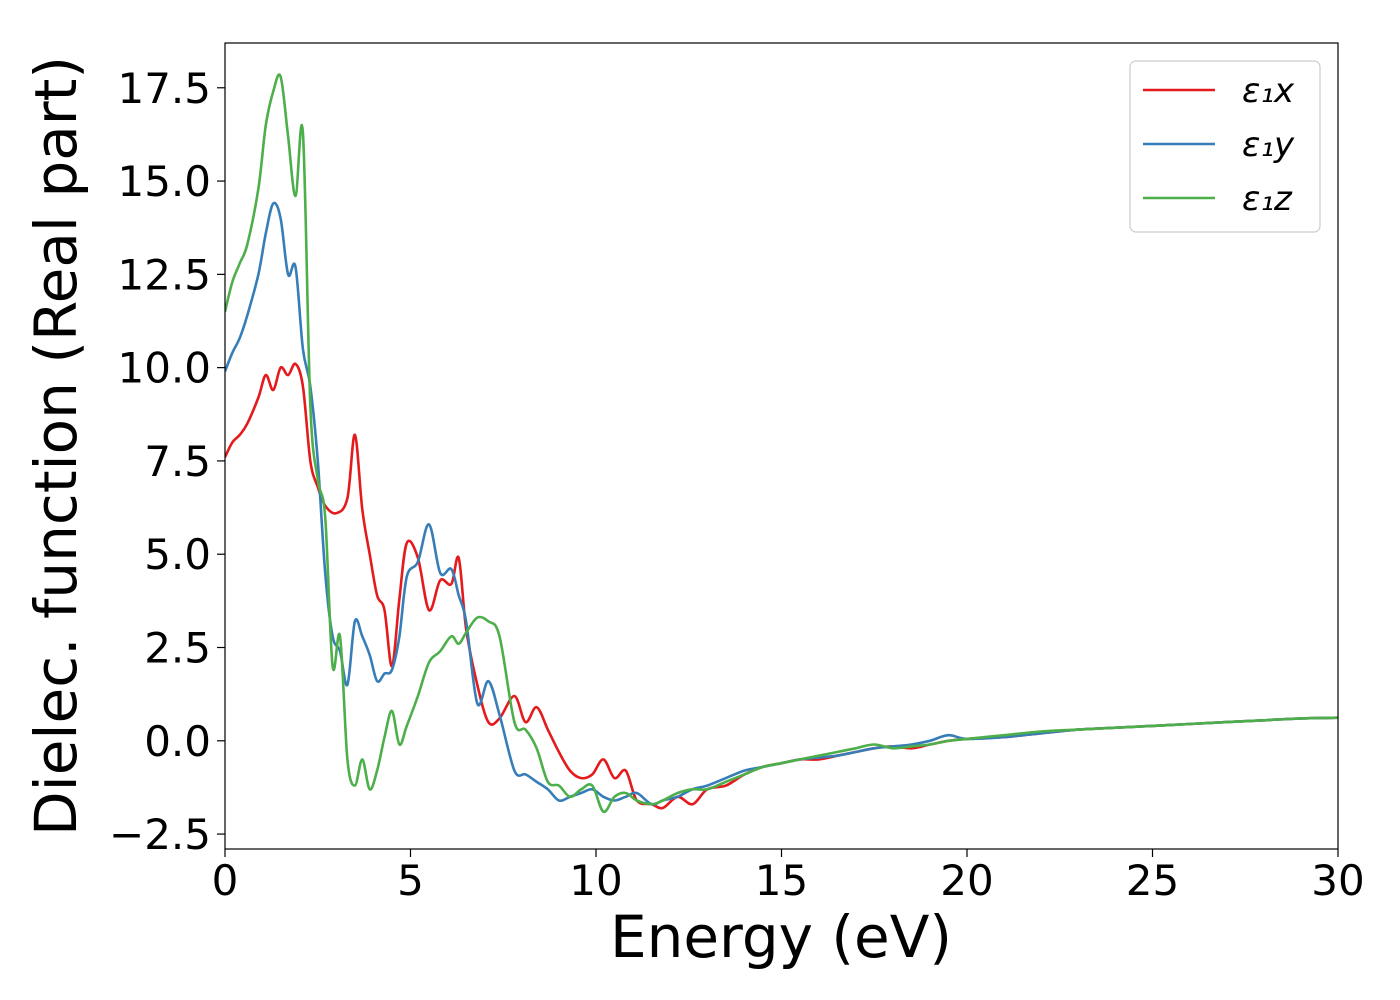 The height and width of the screenshot is (1000, 1400). I want to click on y-tick-label: 10.0, so click(164, 368).